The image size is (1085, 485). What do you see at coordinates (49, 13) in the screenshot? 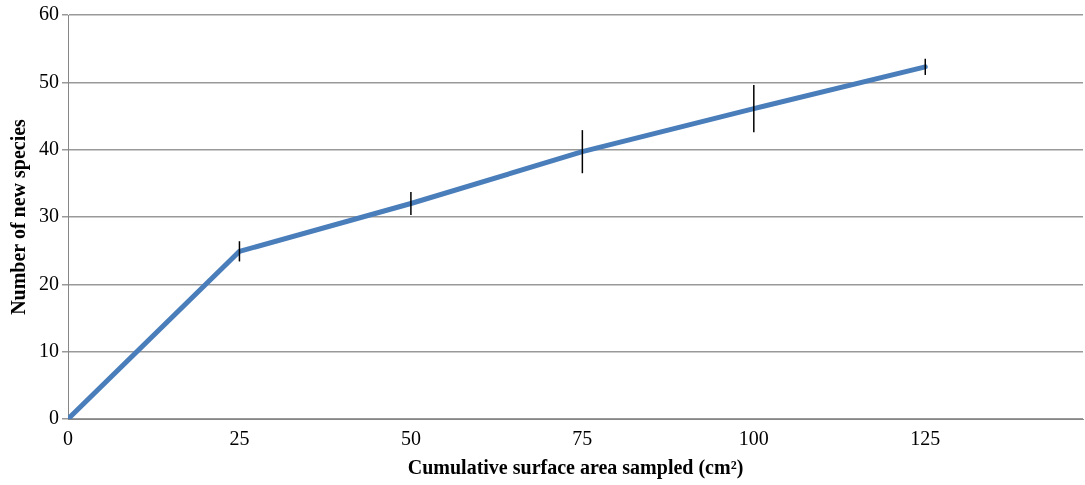
I see `y-tick-label: 60` at bounding box center [49, 13].